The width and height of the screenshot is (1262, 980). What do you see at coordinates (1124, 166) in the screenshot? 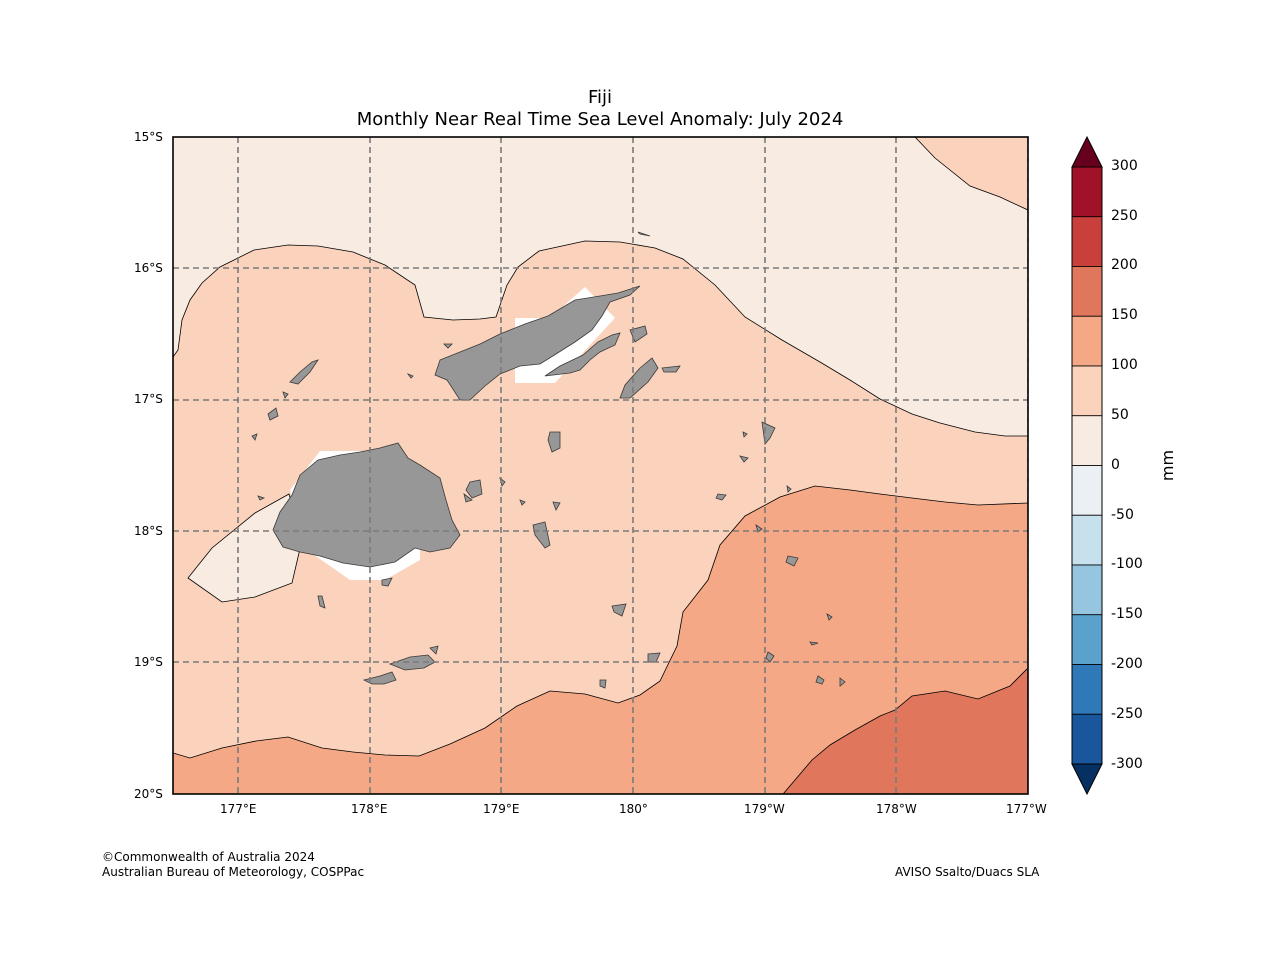
I see `colorbar-tick: 300` at bounding box center [1124, 166].